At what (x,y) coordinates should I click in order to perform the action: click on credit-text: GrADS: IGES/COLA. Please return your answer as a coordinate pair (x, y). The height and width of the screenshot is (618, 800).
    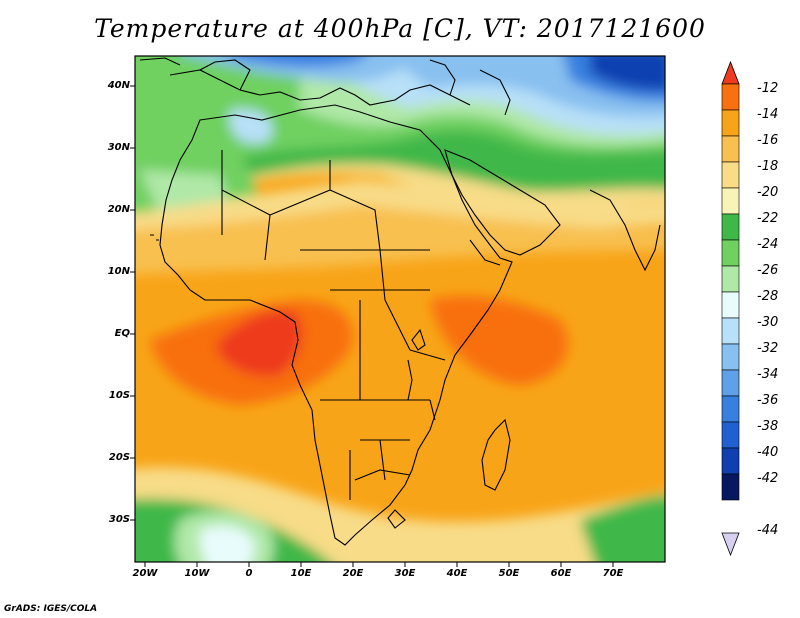
    Looking at the image, I should click on (51, 609).